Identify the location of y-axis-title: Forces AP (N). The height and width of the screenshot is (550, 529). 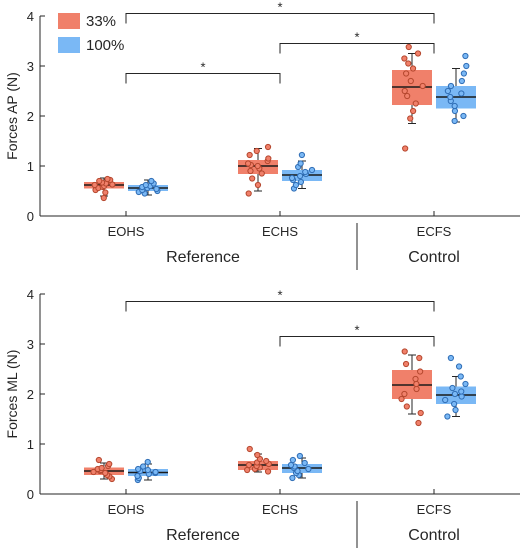
(12, 116).